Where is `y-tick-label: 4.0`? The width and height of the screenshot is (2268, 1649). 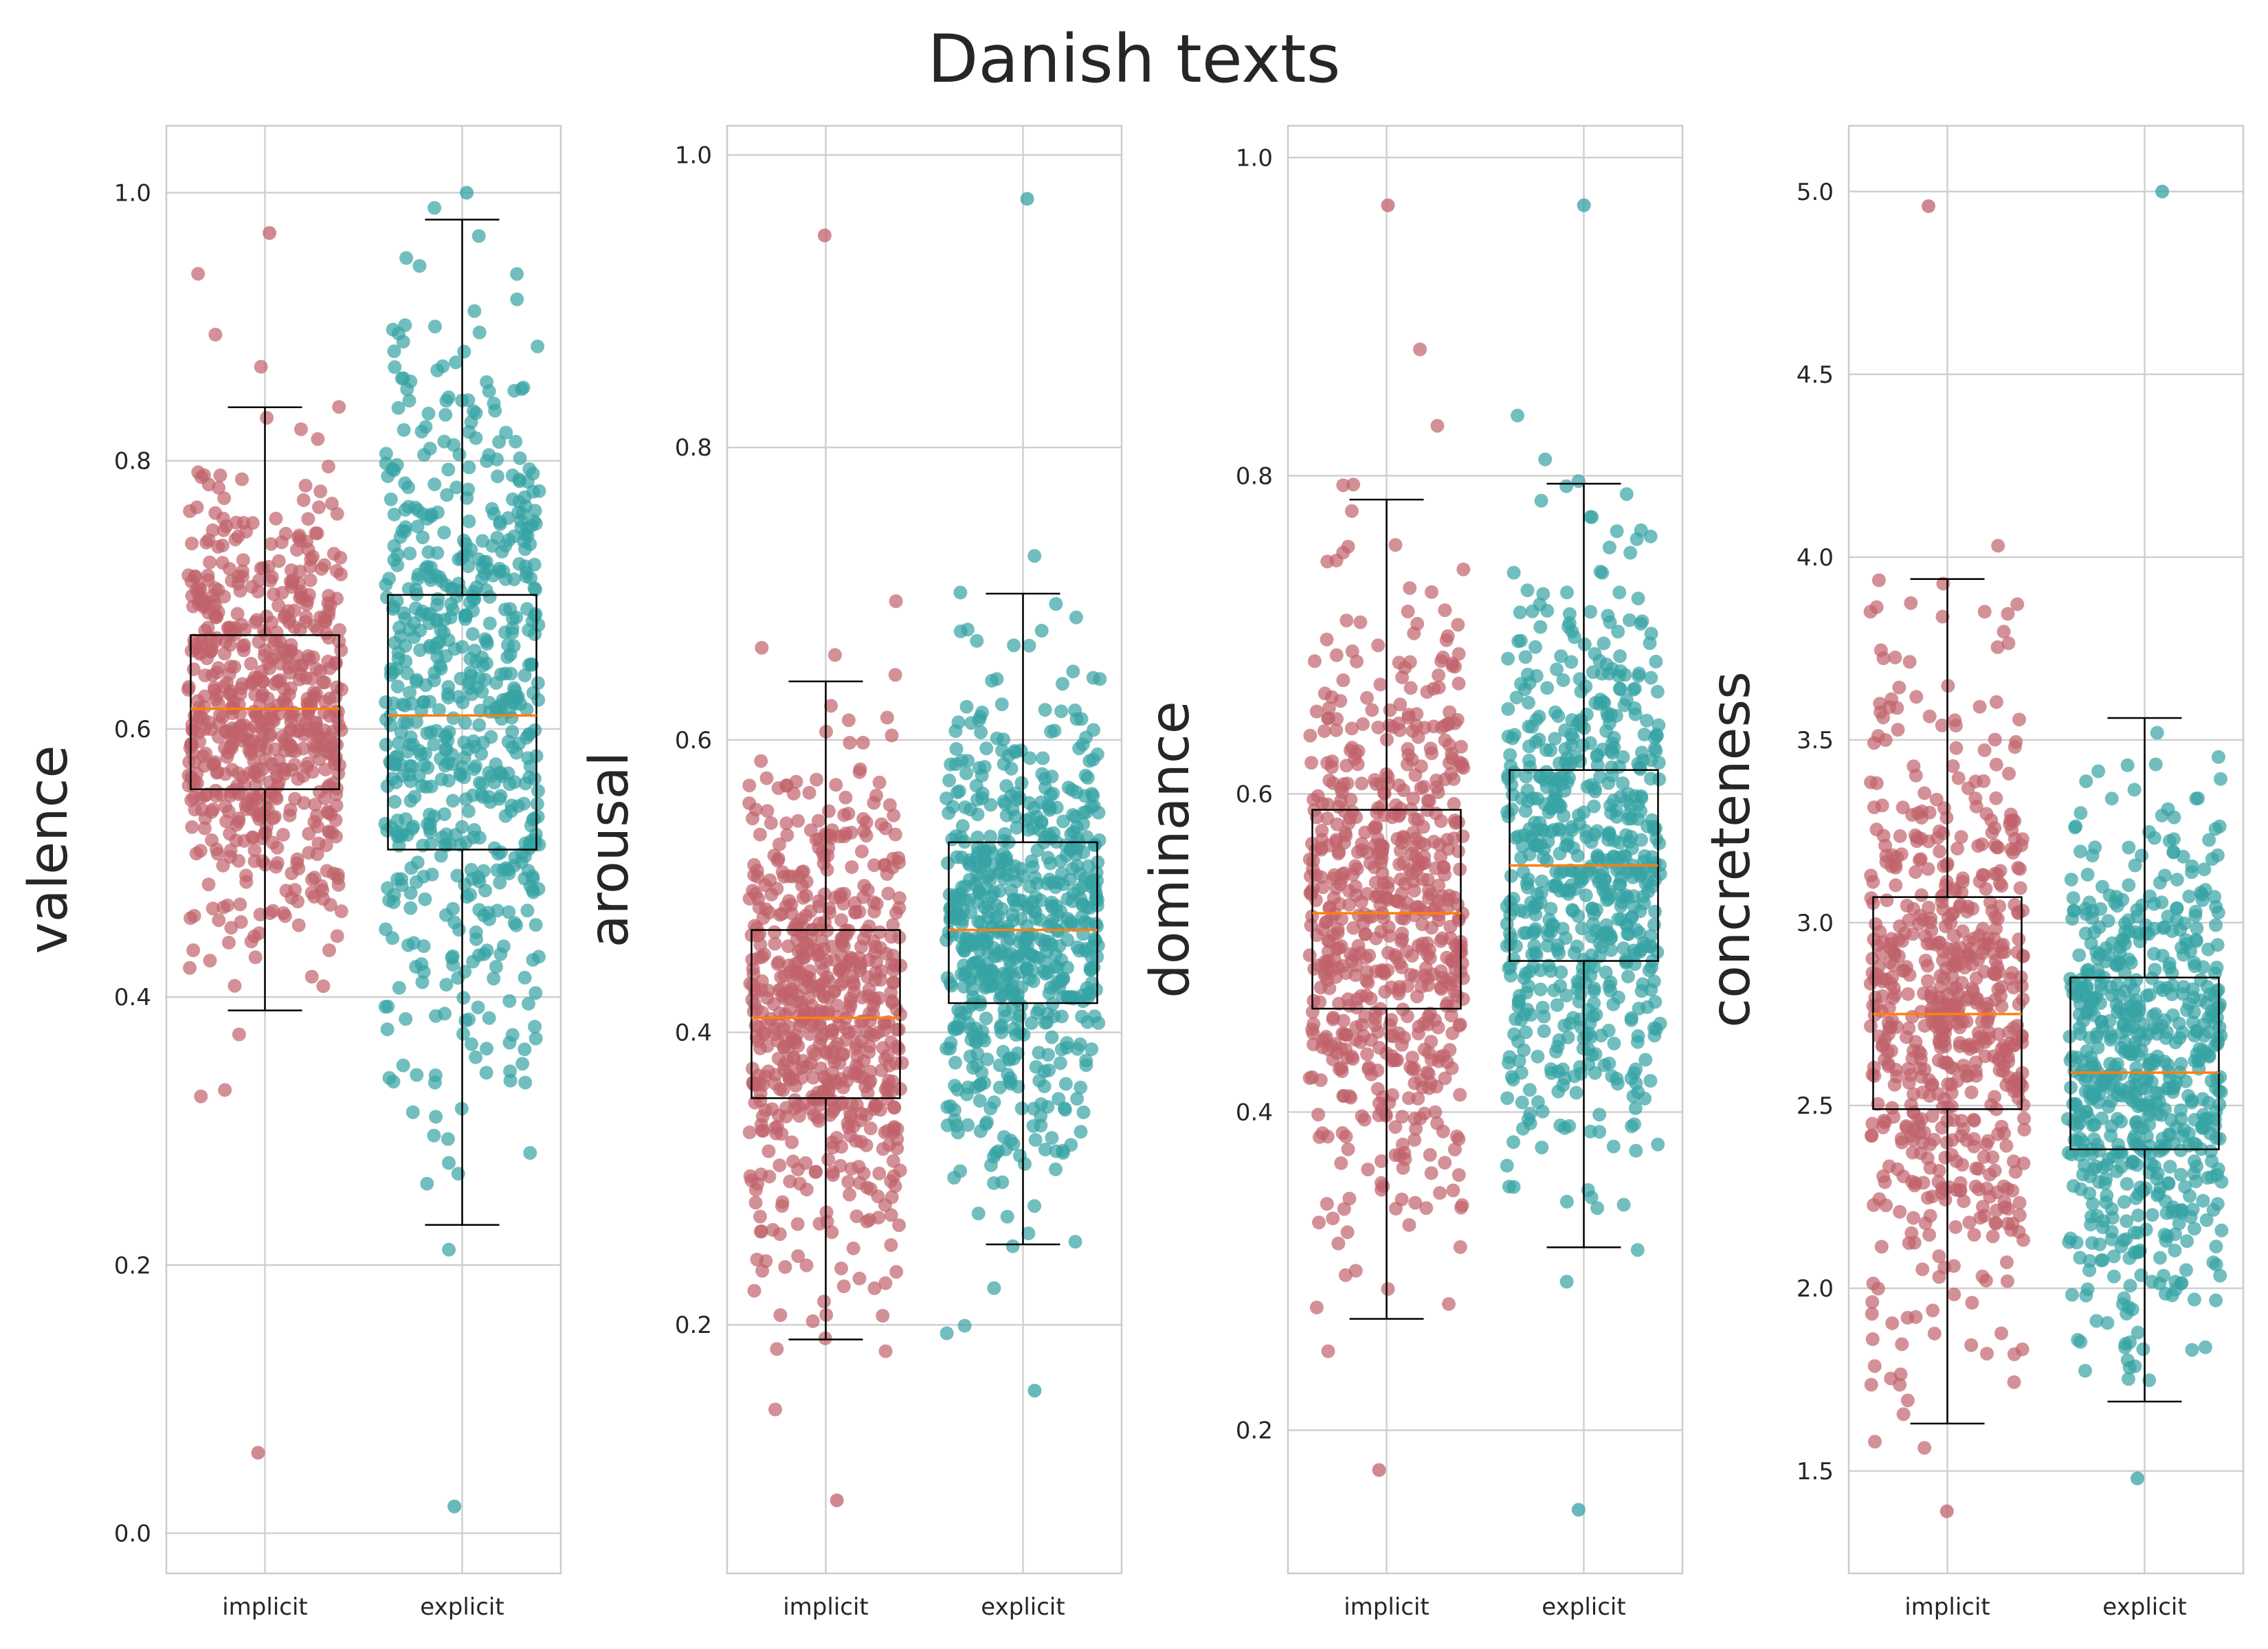
y-tick-label: 4.0 is located at coordinates (1816, 558).